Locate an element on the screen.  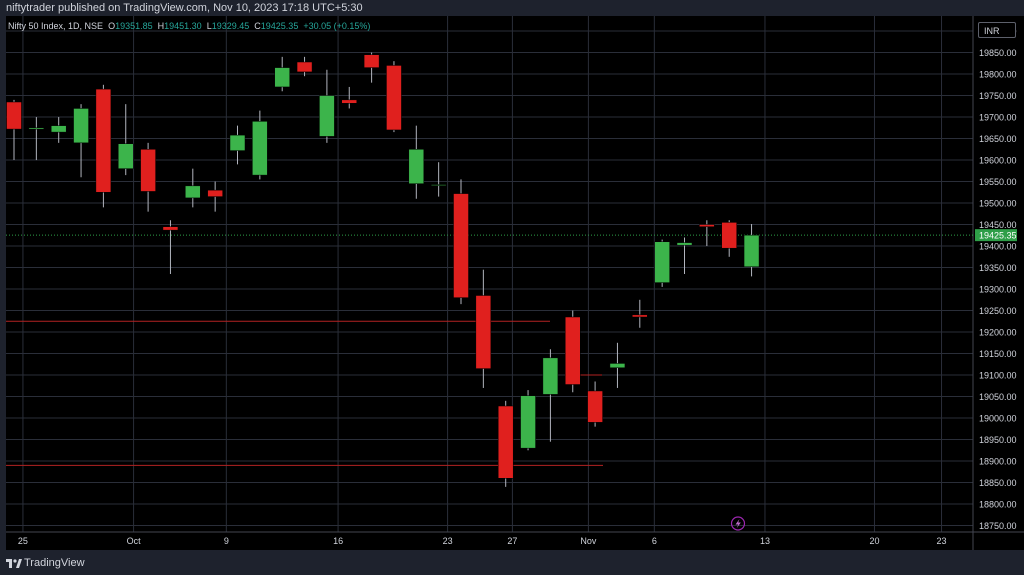
x-tick-label: 6 is located at coordinates (654, 541).